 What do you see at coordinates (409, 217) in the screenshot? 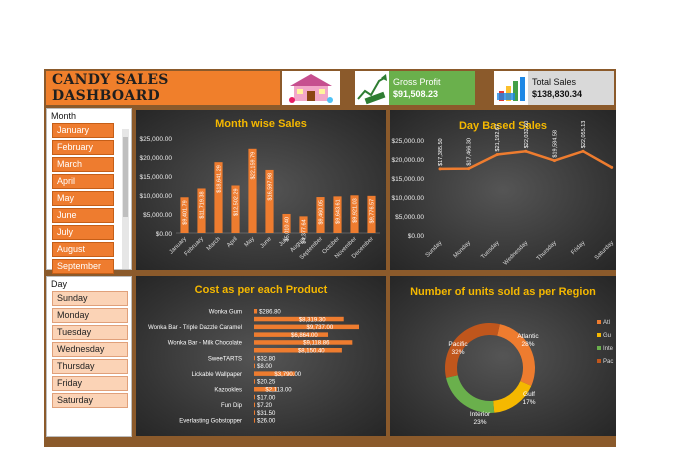
I see `y-tick-label: $5,000.00` at bounding box center [409, 217].